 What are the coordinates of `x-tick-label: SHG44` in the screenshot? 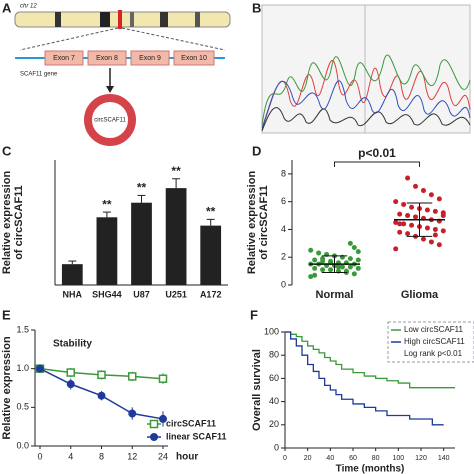 It's located at (107, 294).